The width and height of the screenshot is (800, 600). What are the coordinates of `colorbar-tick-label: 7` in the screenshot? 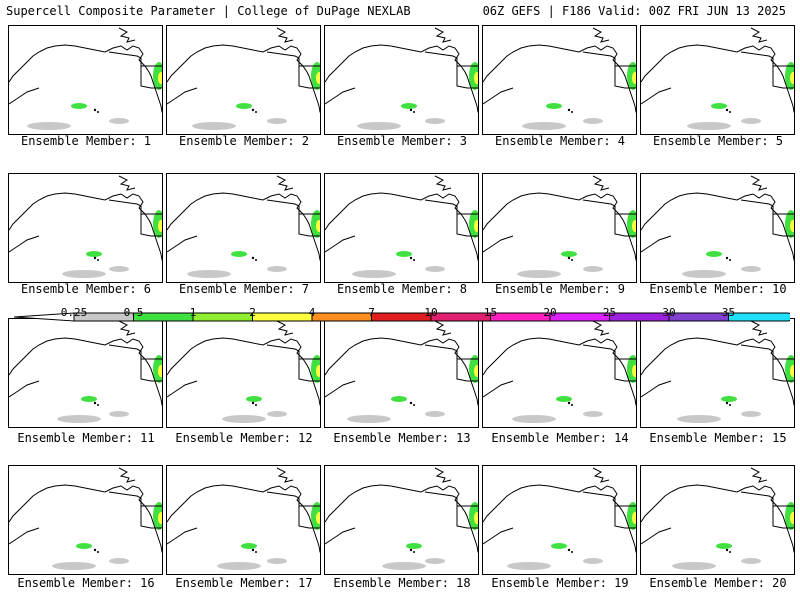 It's located at (371, 312).